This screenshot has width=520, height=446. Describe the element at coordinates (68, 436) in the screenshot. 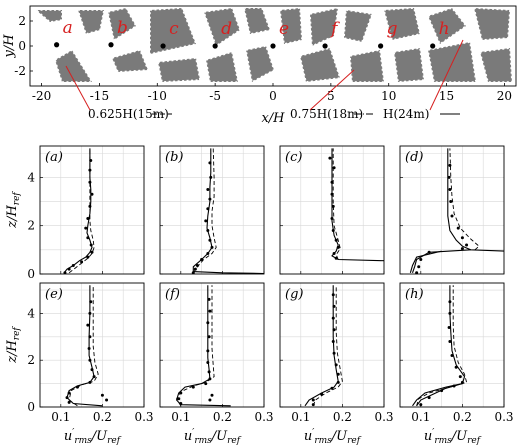

I see `label-part: u` at that location.